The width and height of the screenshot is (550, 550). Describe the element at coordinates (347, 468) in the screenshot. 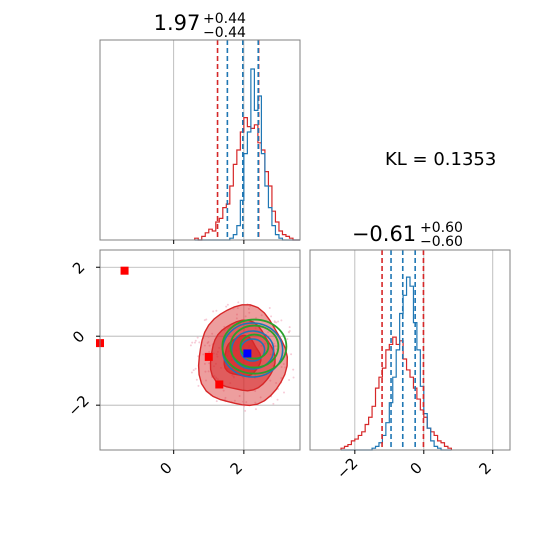

I see `right-xtick-label-0: −2` at that location.